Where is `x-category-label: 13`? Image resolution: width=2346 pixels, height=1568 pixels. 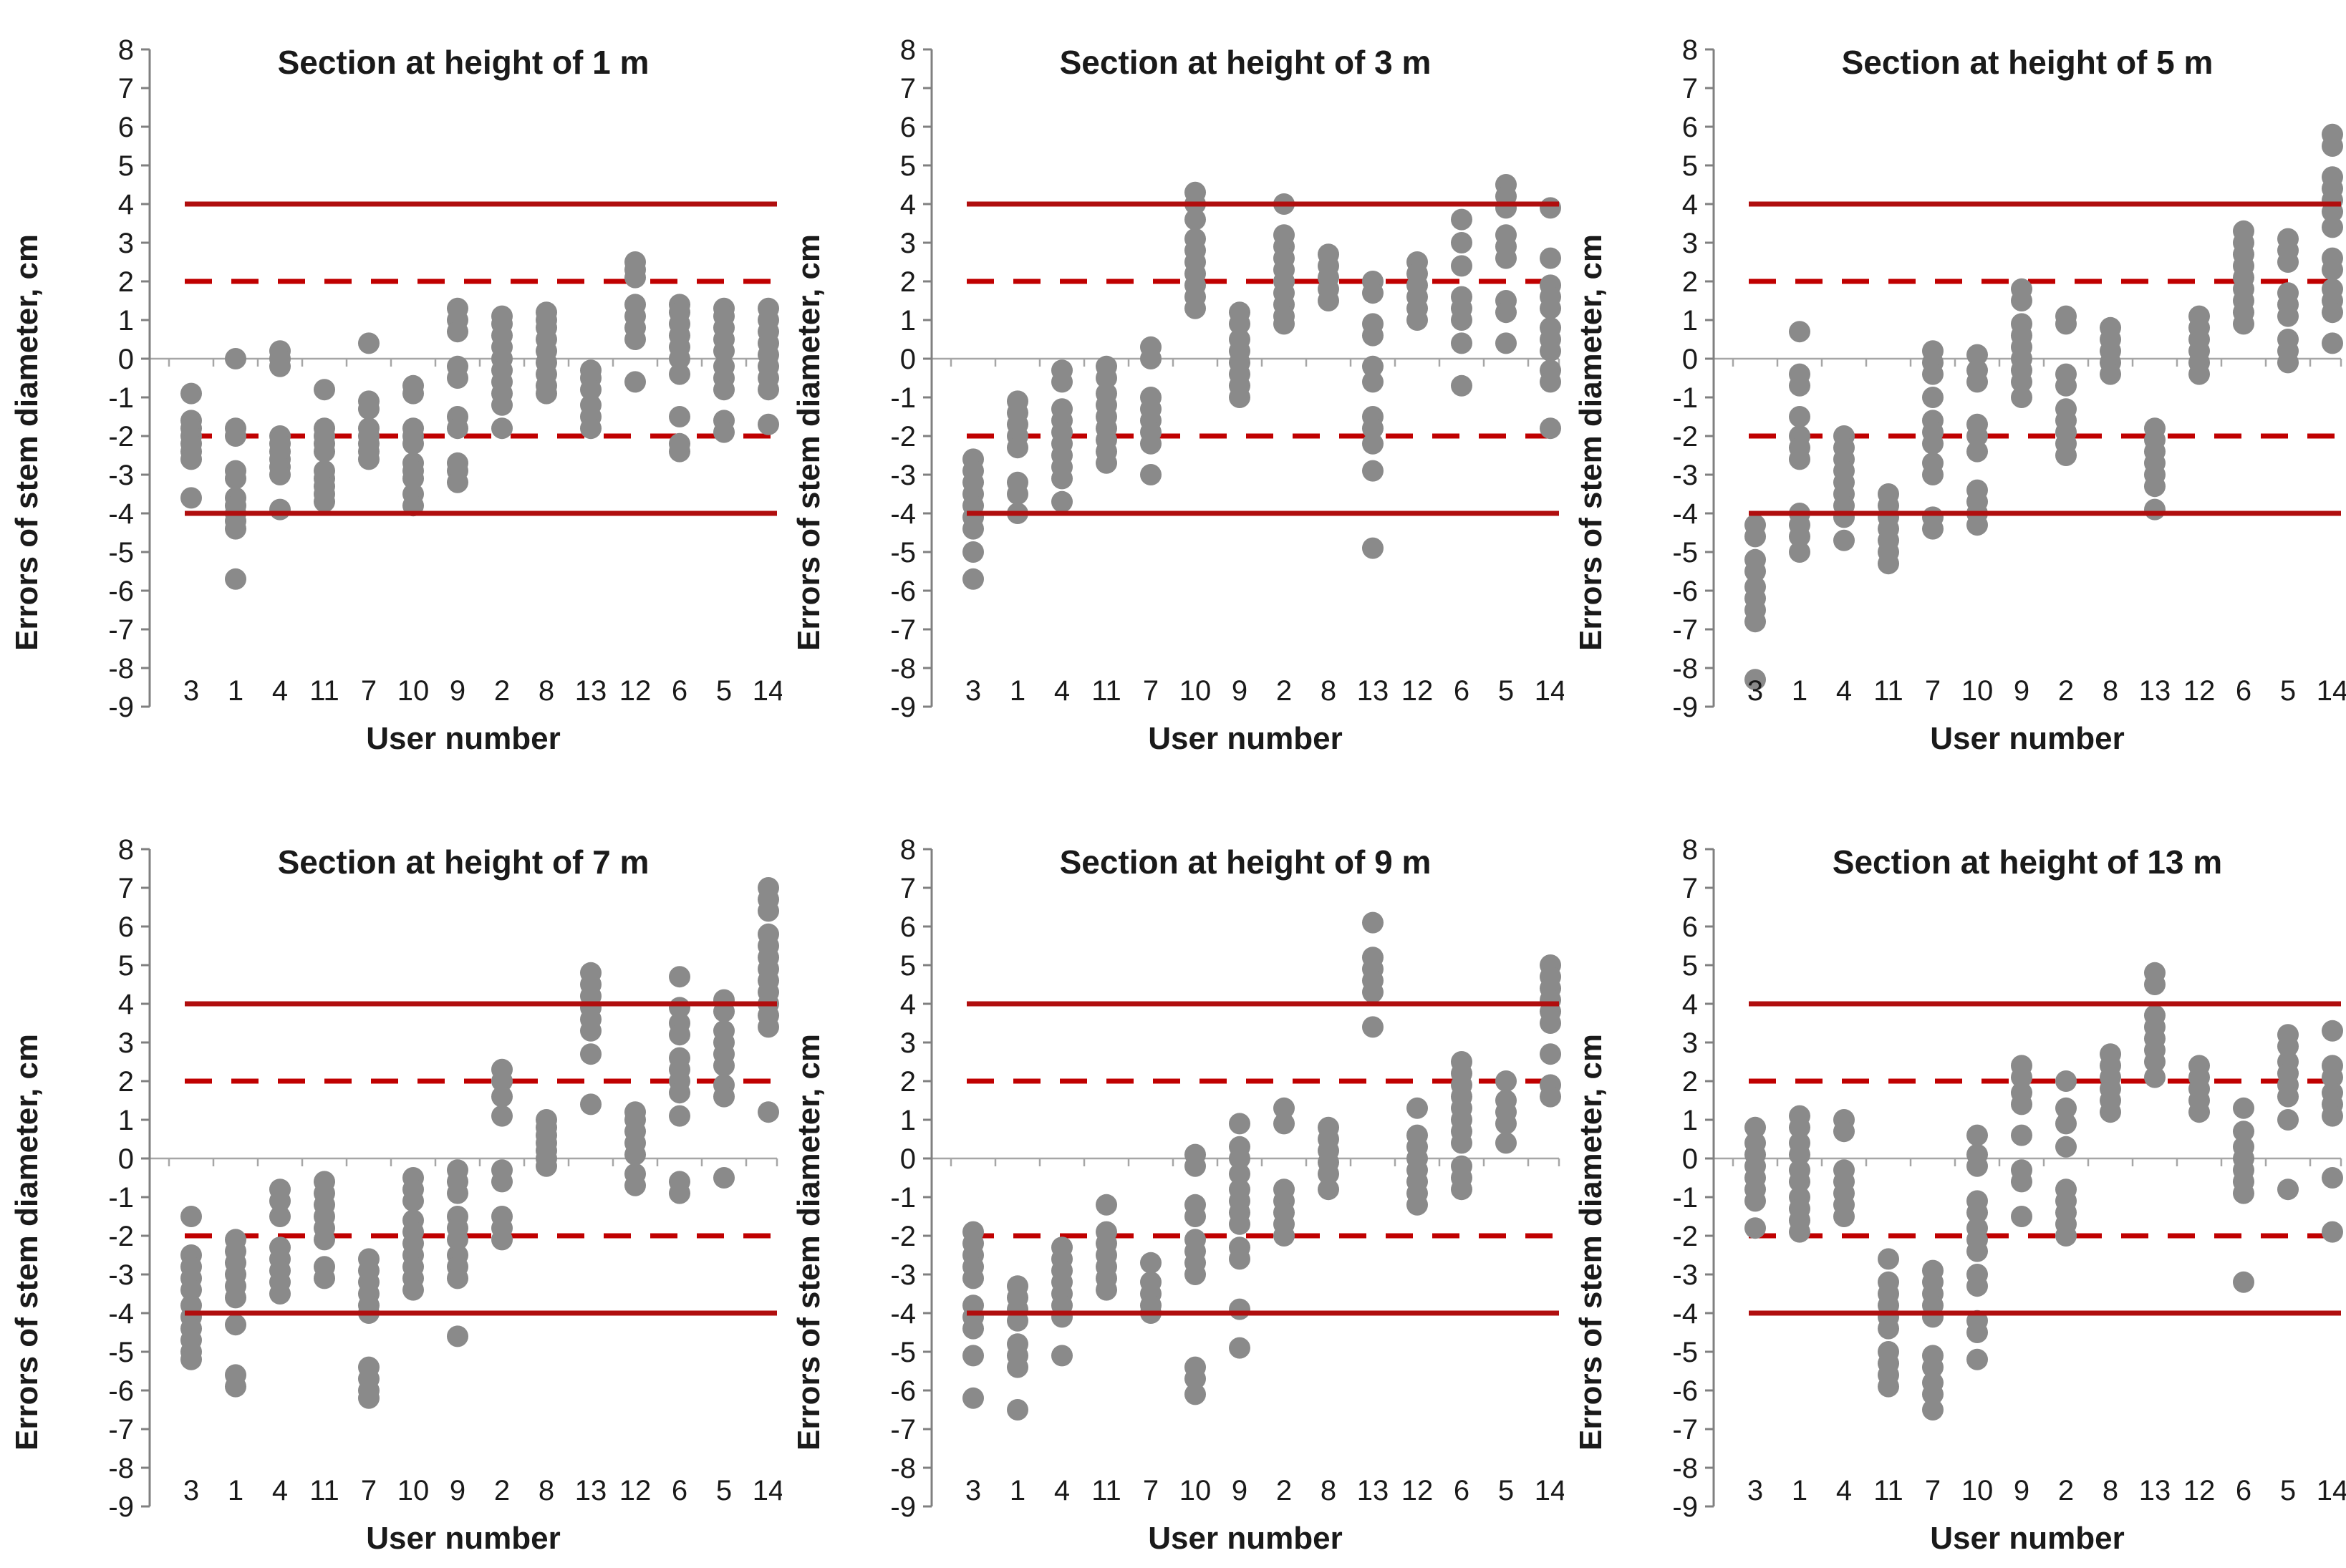
x-category-label: 13 is located at coordinates (591, 691).